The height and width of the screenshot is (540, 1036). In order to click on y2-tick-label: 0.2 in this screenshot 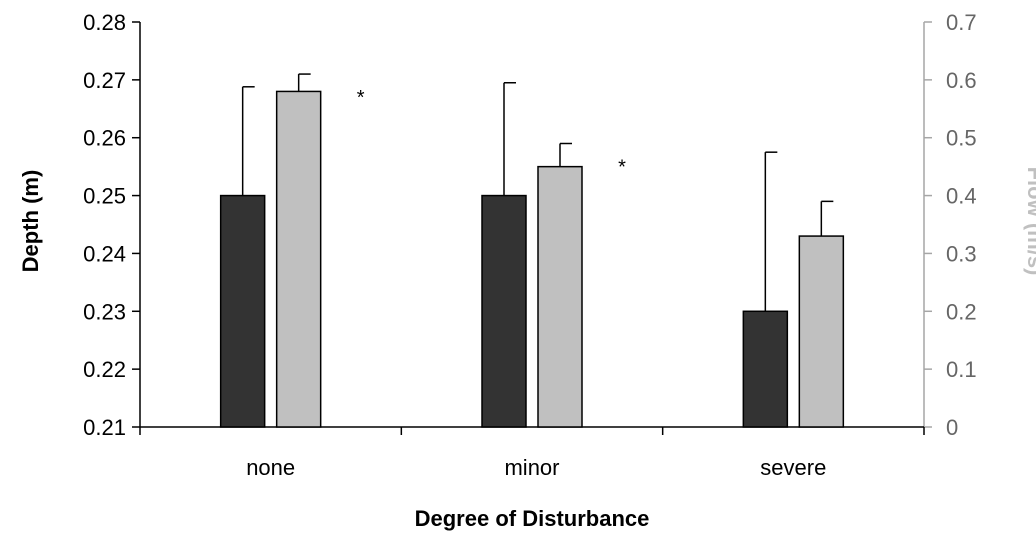, I will do `click(961, 311)`.